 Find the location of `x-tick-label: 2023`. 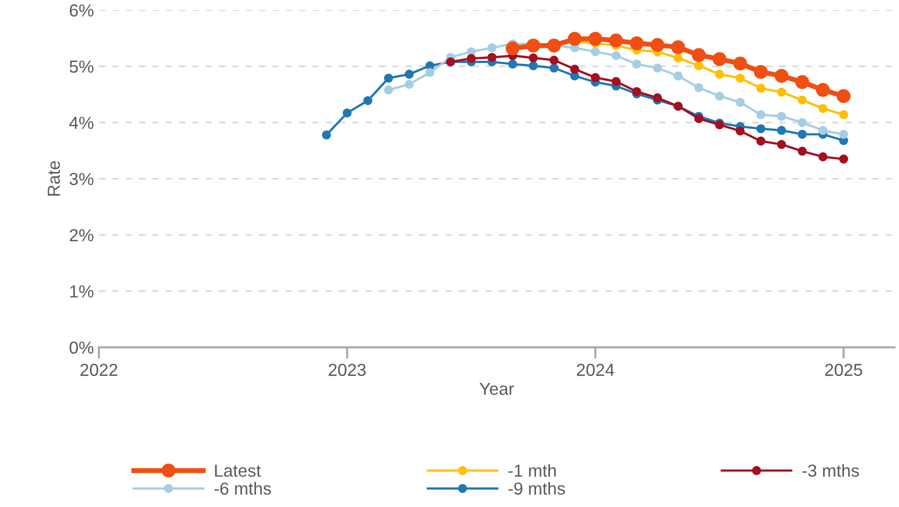

x-tick-label: 2023 is located at coordinates (347, 370).